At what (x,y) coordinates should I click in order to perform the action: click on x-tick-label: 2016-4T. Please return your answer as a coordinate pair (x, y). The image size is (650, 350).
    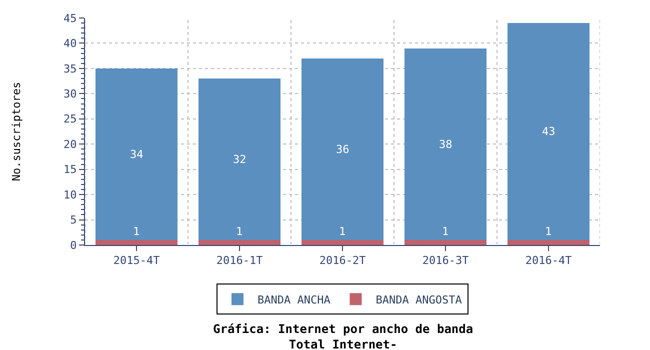
    Looking at the image, I should click on (548, 261).